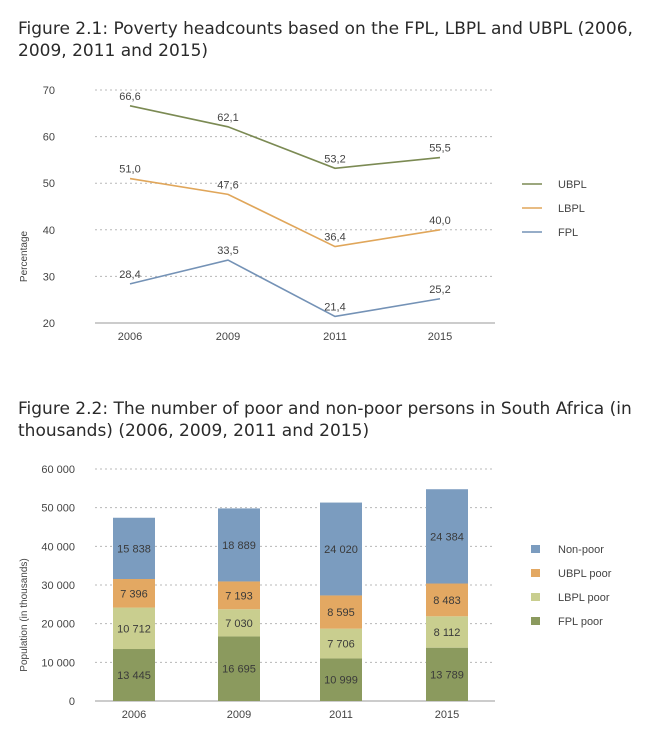  Describe the element at coordinates (129, 97) in the screenshot. I see `data-label: 66,6` at that location.